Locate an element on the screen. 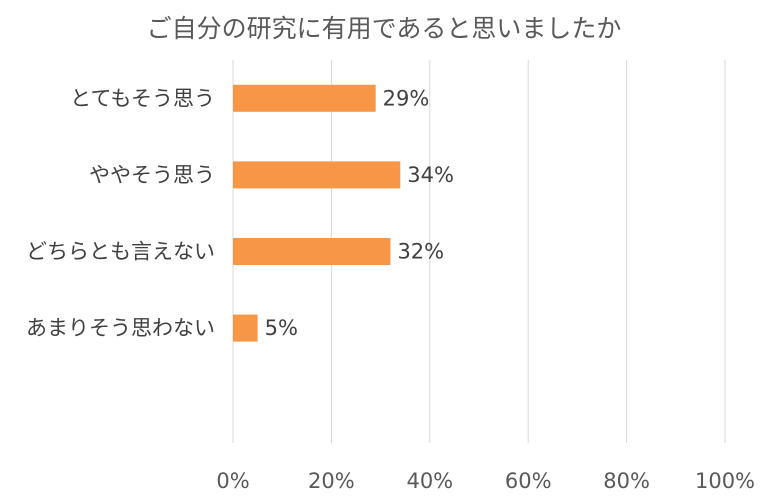 This screenshot has width=768, height=502. chart-title: ご自分の研究に有用であると思いましたか is located at coordinates (384, 28).